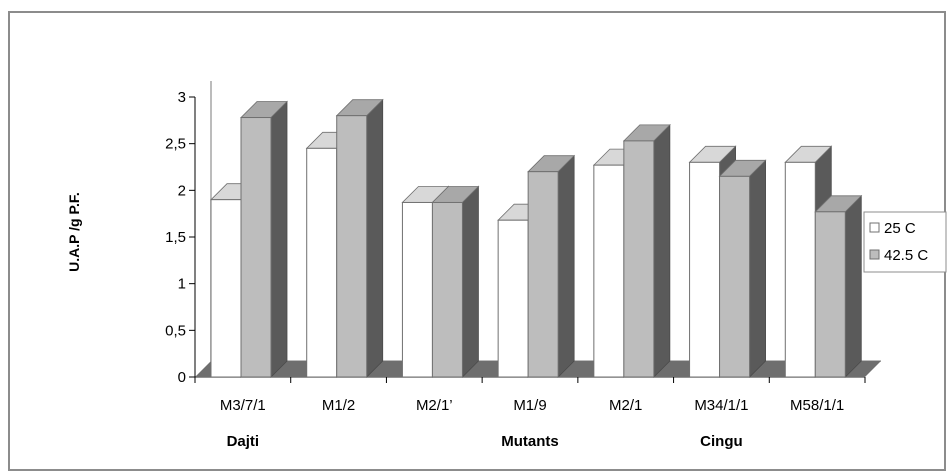 The height and width of the screenshot is (471, 952). Describe the element at coordinates (529, 405) in the screenshot. I see `x-tick-label: M1/9` at that location.